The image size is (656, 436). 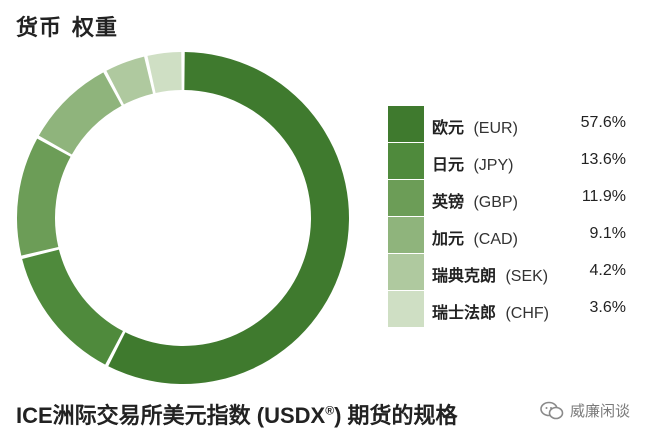 I want to click on legend-item-gbp: 英镑 (GBP) 11.9%, so click(x=518, y=198).